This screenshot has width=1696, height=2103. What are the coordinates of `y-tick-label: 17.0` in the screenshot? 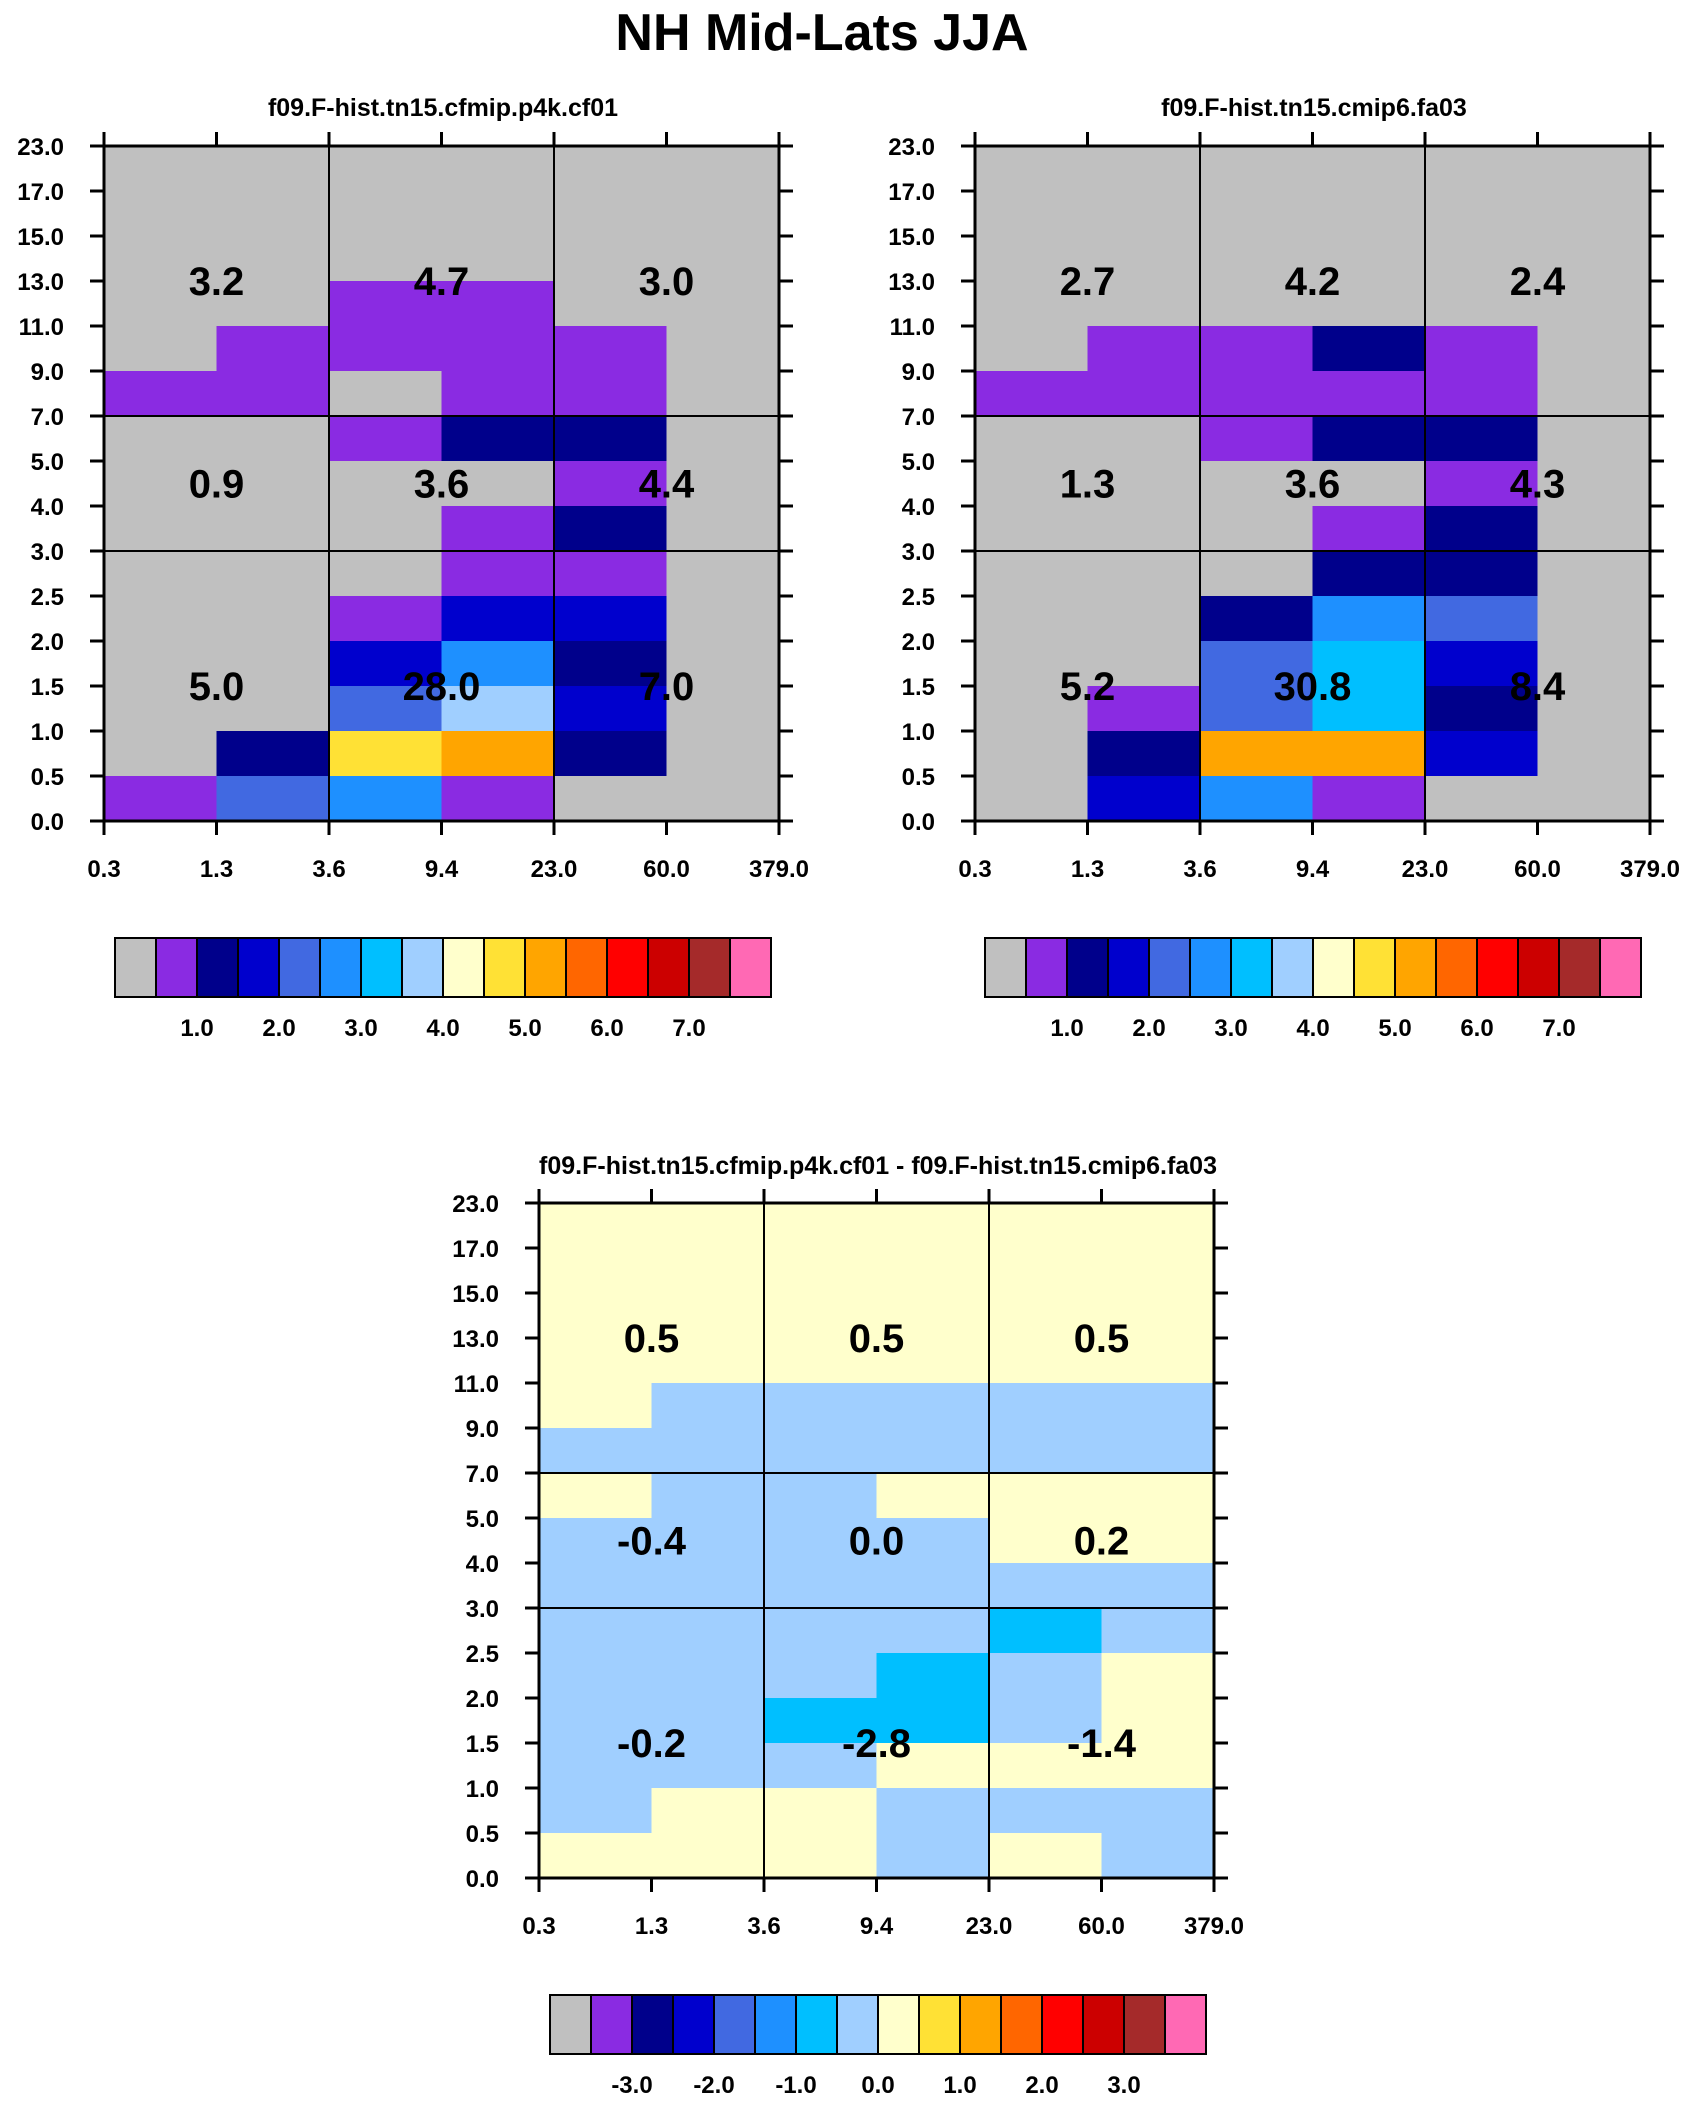 It's located at (475, 1249).